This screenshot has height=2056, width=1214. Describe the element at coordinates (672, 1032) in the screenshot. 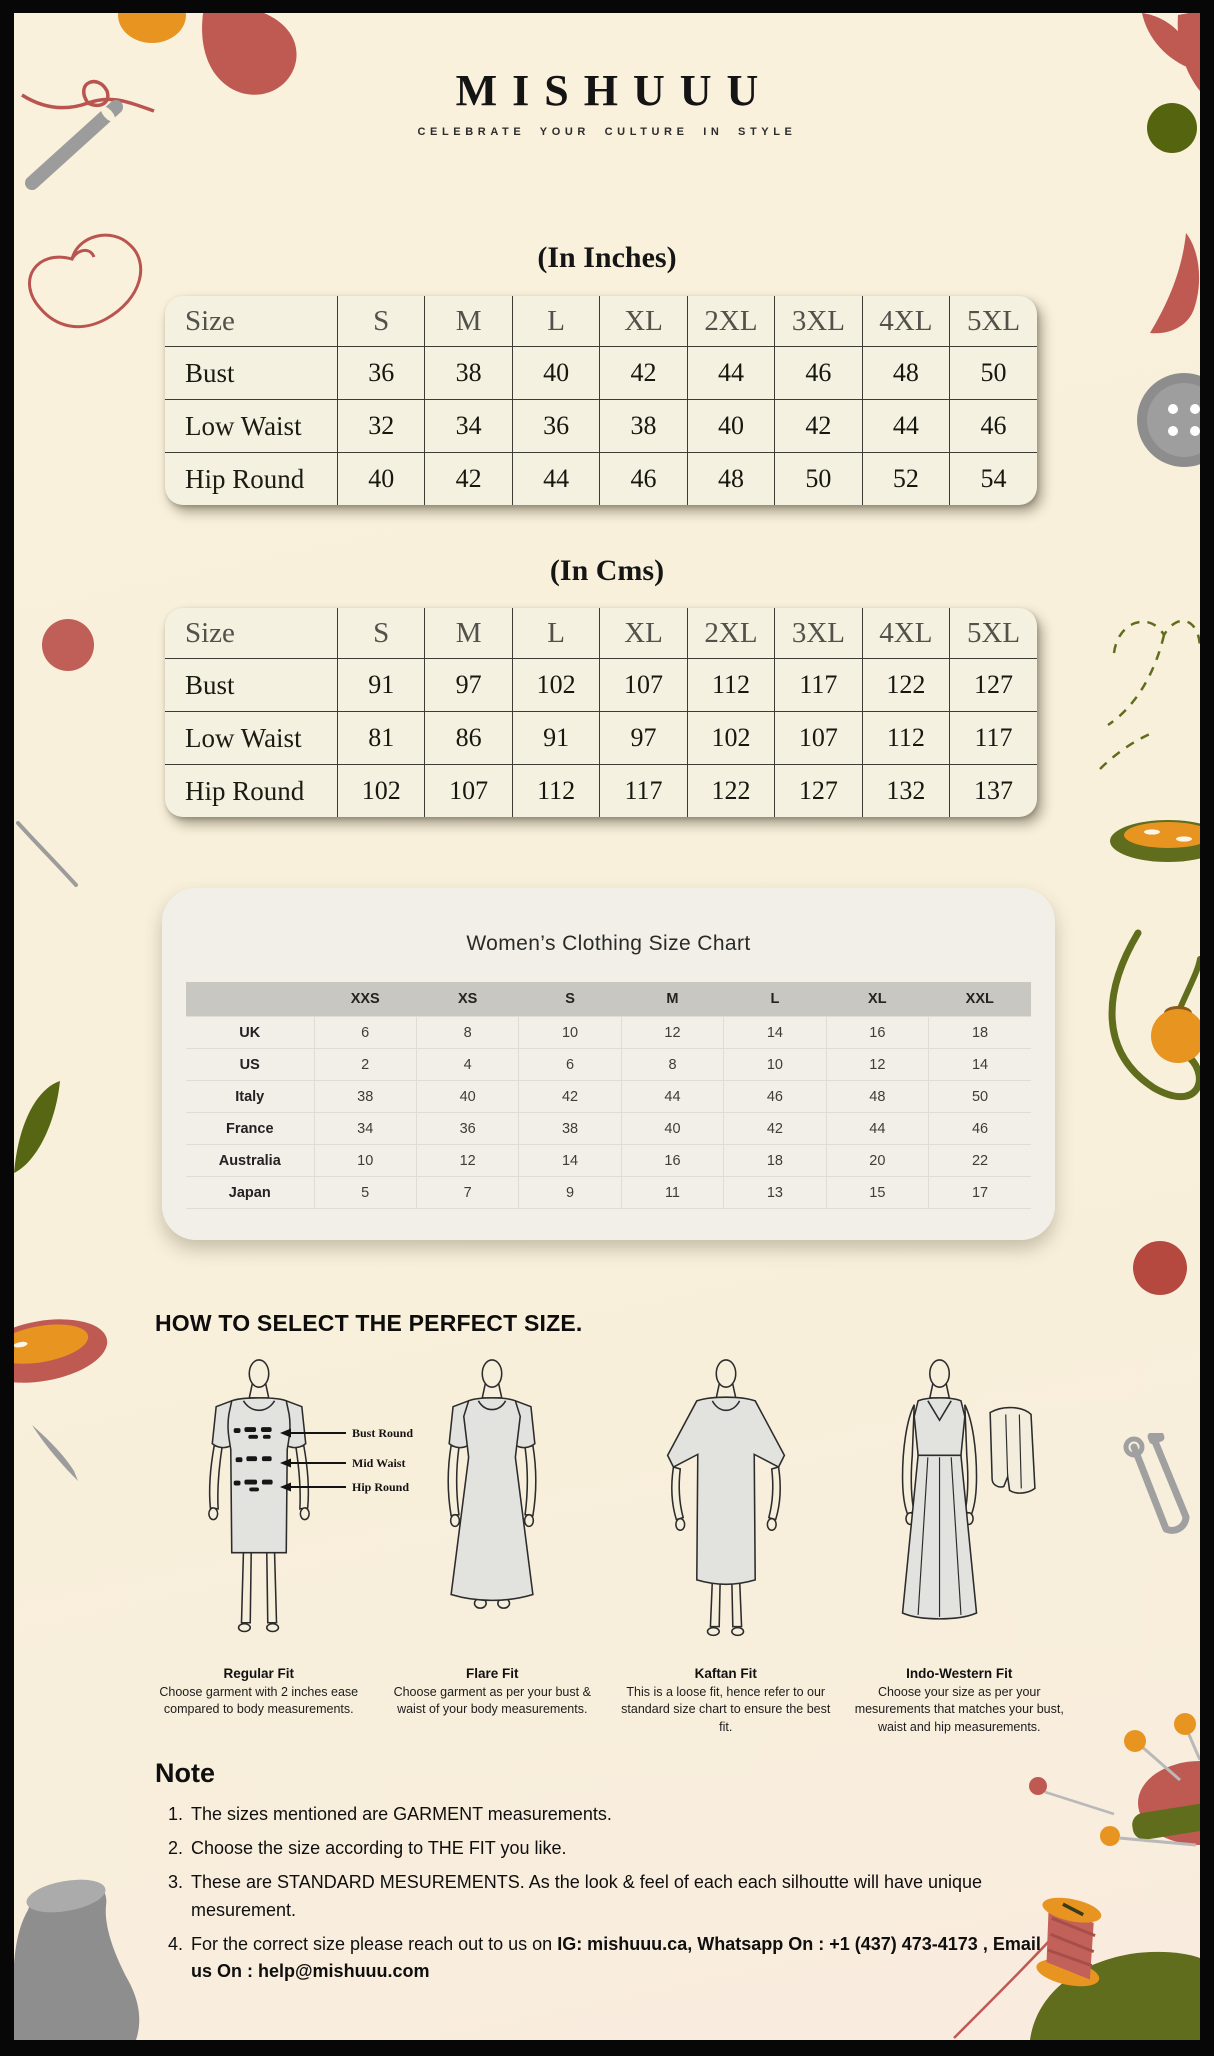

I see `size-value-cell: 12` at that location.